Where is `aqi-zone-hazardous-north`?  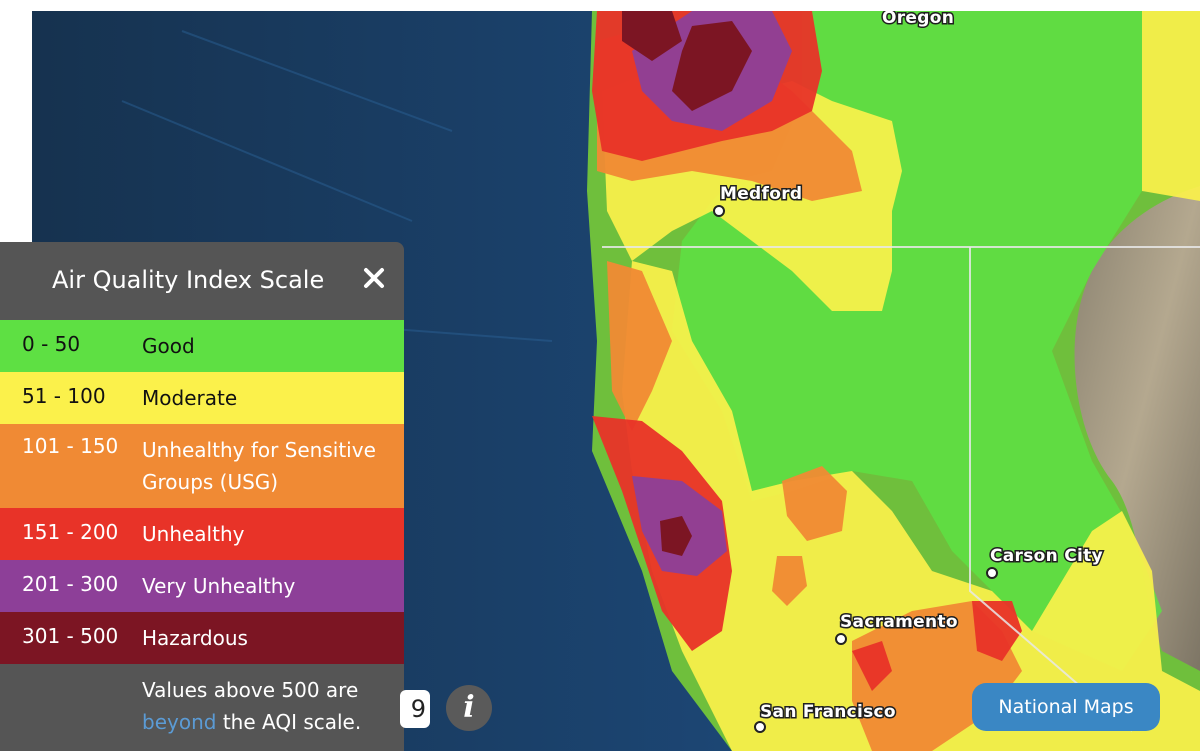
aqi-zone-hazardous-north is located at coordinates (652, 36).